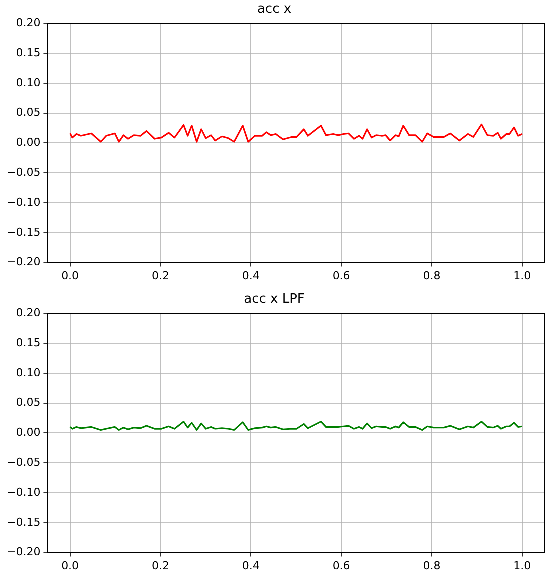 This screenshot has height=585, width=554. I want to click on chart-title: acc x LPF, so click(274, 300).